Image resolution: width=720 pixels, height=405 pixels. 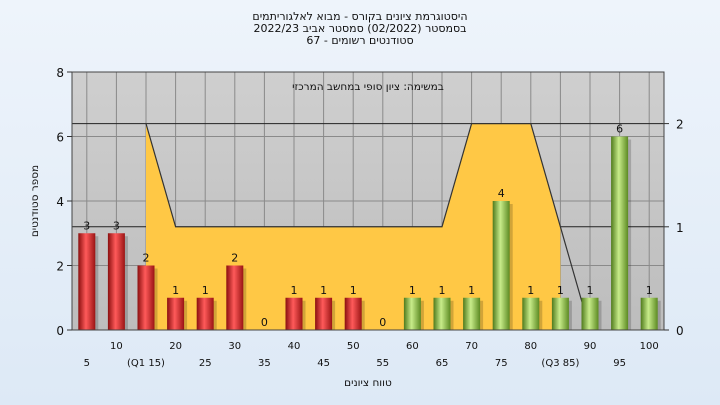 What do you see at coordinates (590, 346) in the screenshot?
I see `x-tick-label: 90` at bounding box center [590, 346].